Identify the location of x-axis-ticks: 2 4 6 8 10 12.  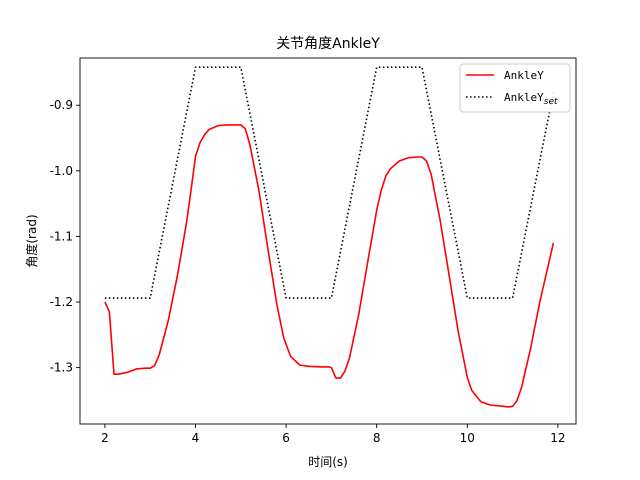
(333, 434).